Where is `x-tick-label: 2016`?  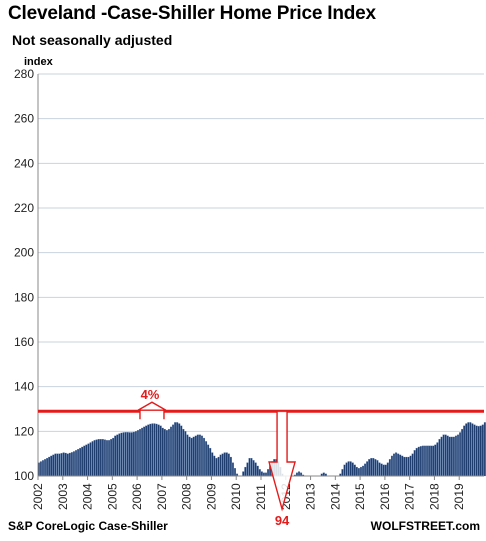 x-tick-label: 2016 is located at coordinates (385, 496).